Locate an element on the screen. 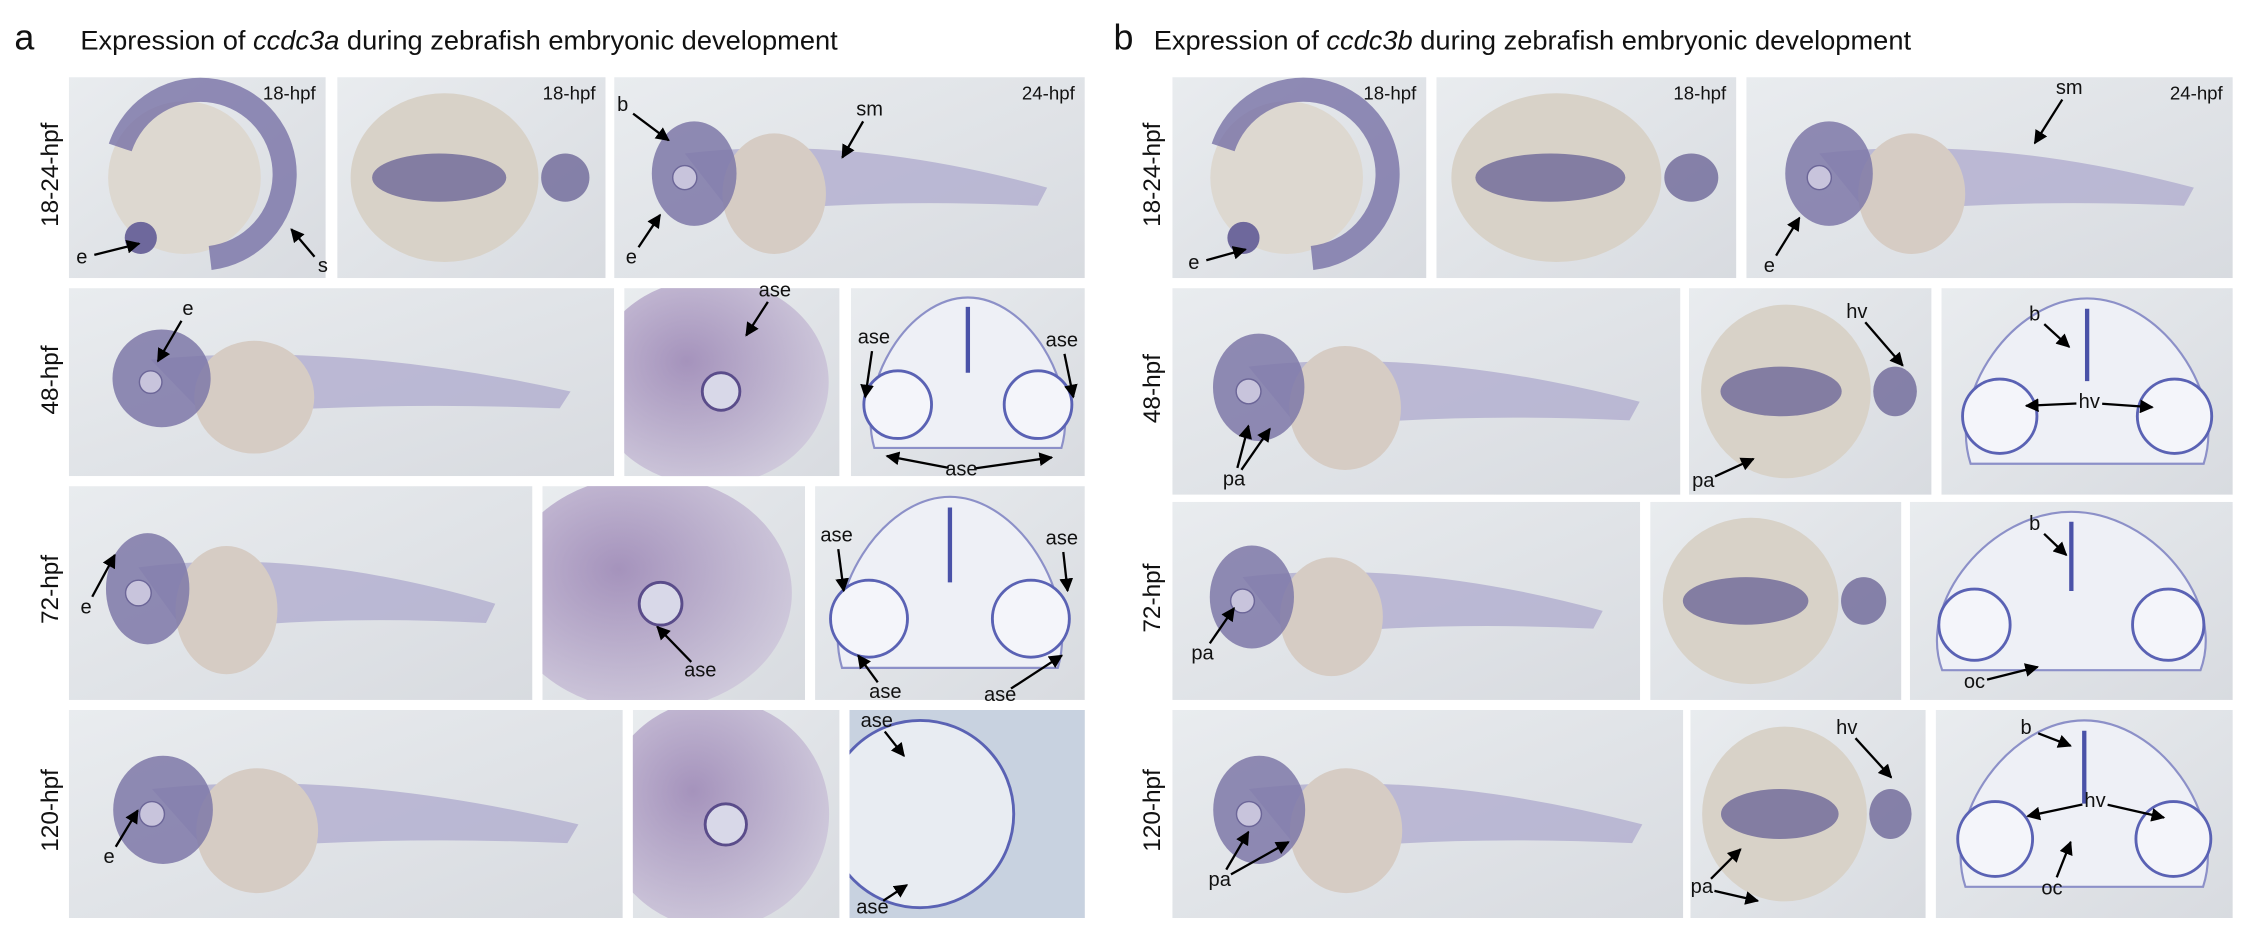 This screenshot has width=2250, height=945. annotation: s is located at coordinates (323, 266).